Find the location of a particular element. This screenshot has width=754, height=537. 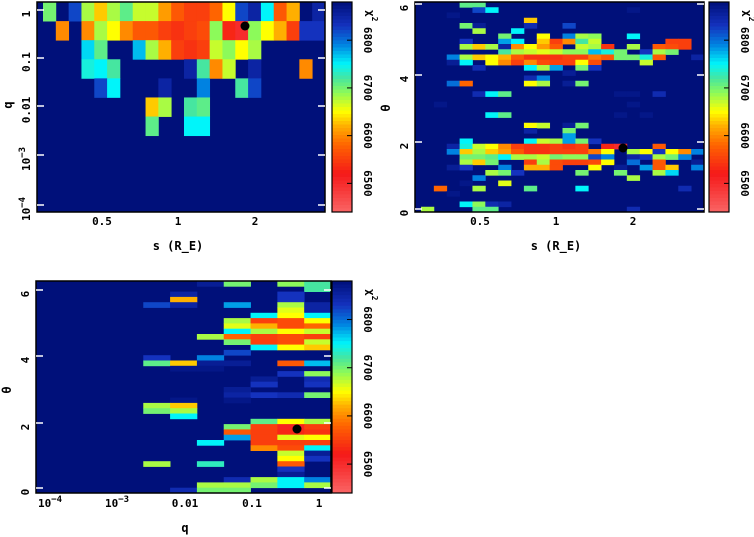

x-tick-label: 0.01 is located at coordinates (185, 503).